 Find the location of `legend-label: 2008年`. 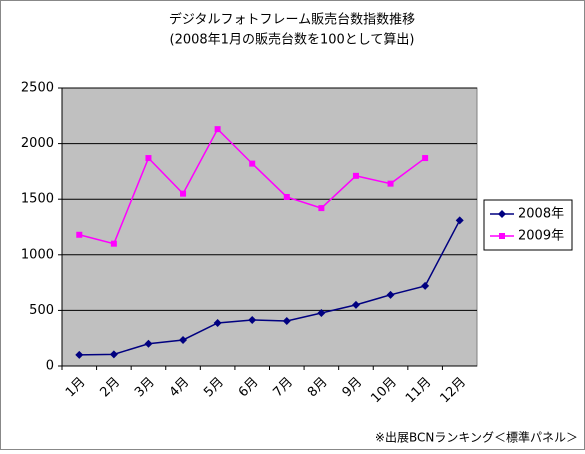

legend-label: 2008年 is located at coordinates (541, 214).